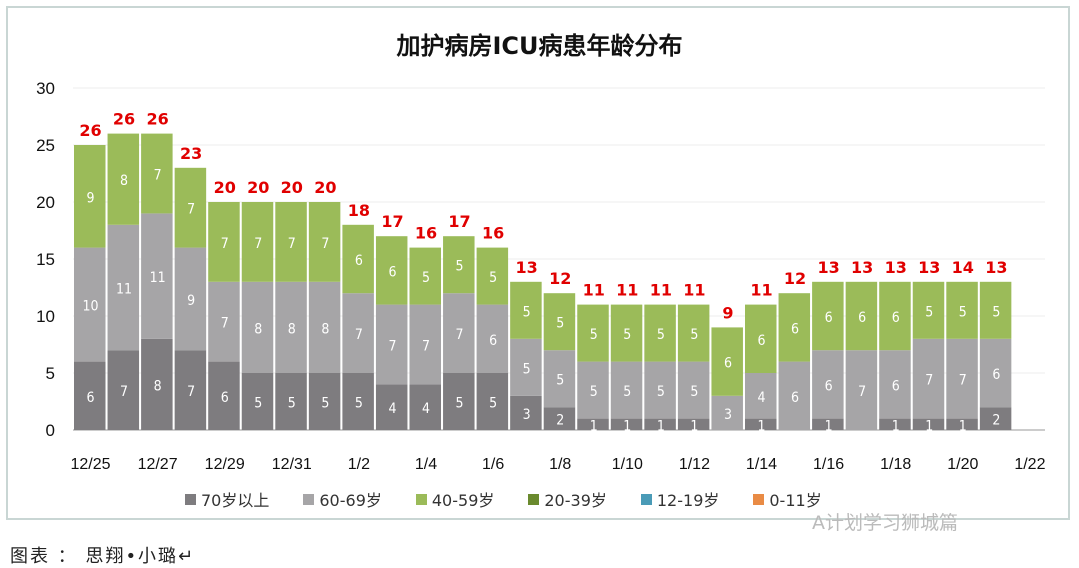 The height and width of the screenshot is (568, 1079). I want to click on x-tick-label: 1/22, so click(1029, 464).